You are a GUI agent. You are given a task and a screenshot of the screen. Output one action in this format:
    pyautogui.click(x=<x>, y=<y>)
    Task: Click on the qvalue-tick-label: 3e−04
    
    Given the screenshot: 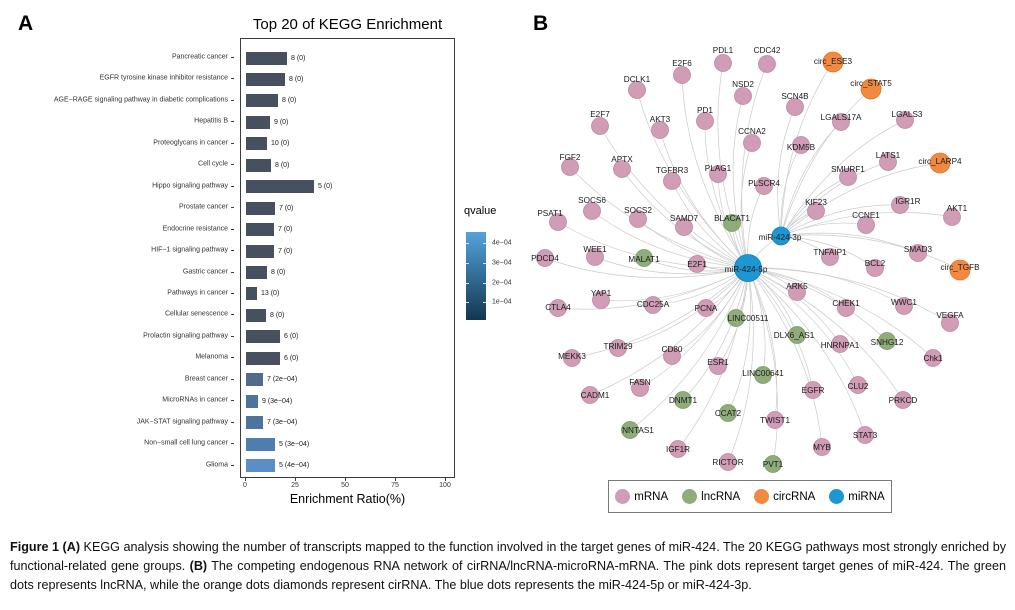 What is the action you would take?
    pyautogui.click(x=502, y=263)
    